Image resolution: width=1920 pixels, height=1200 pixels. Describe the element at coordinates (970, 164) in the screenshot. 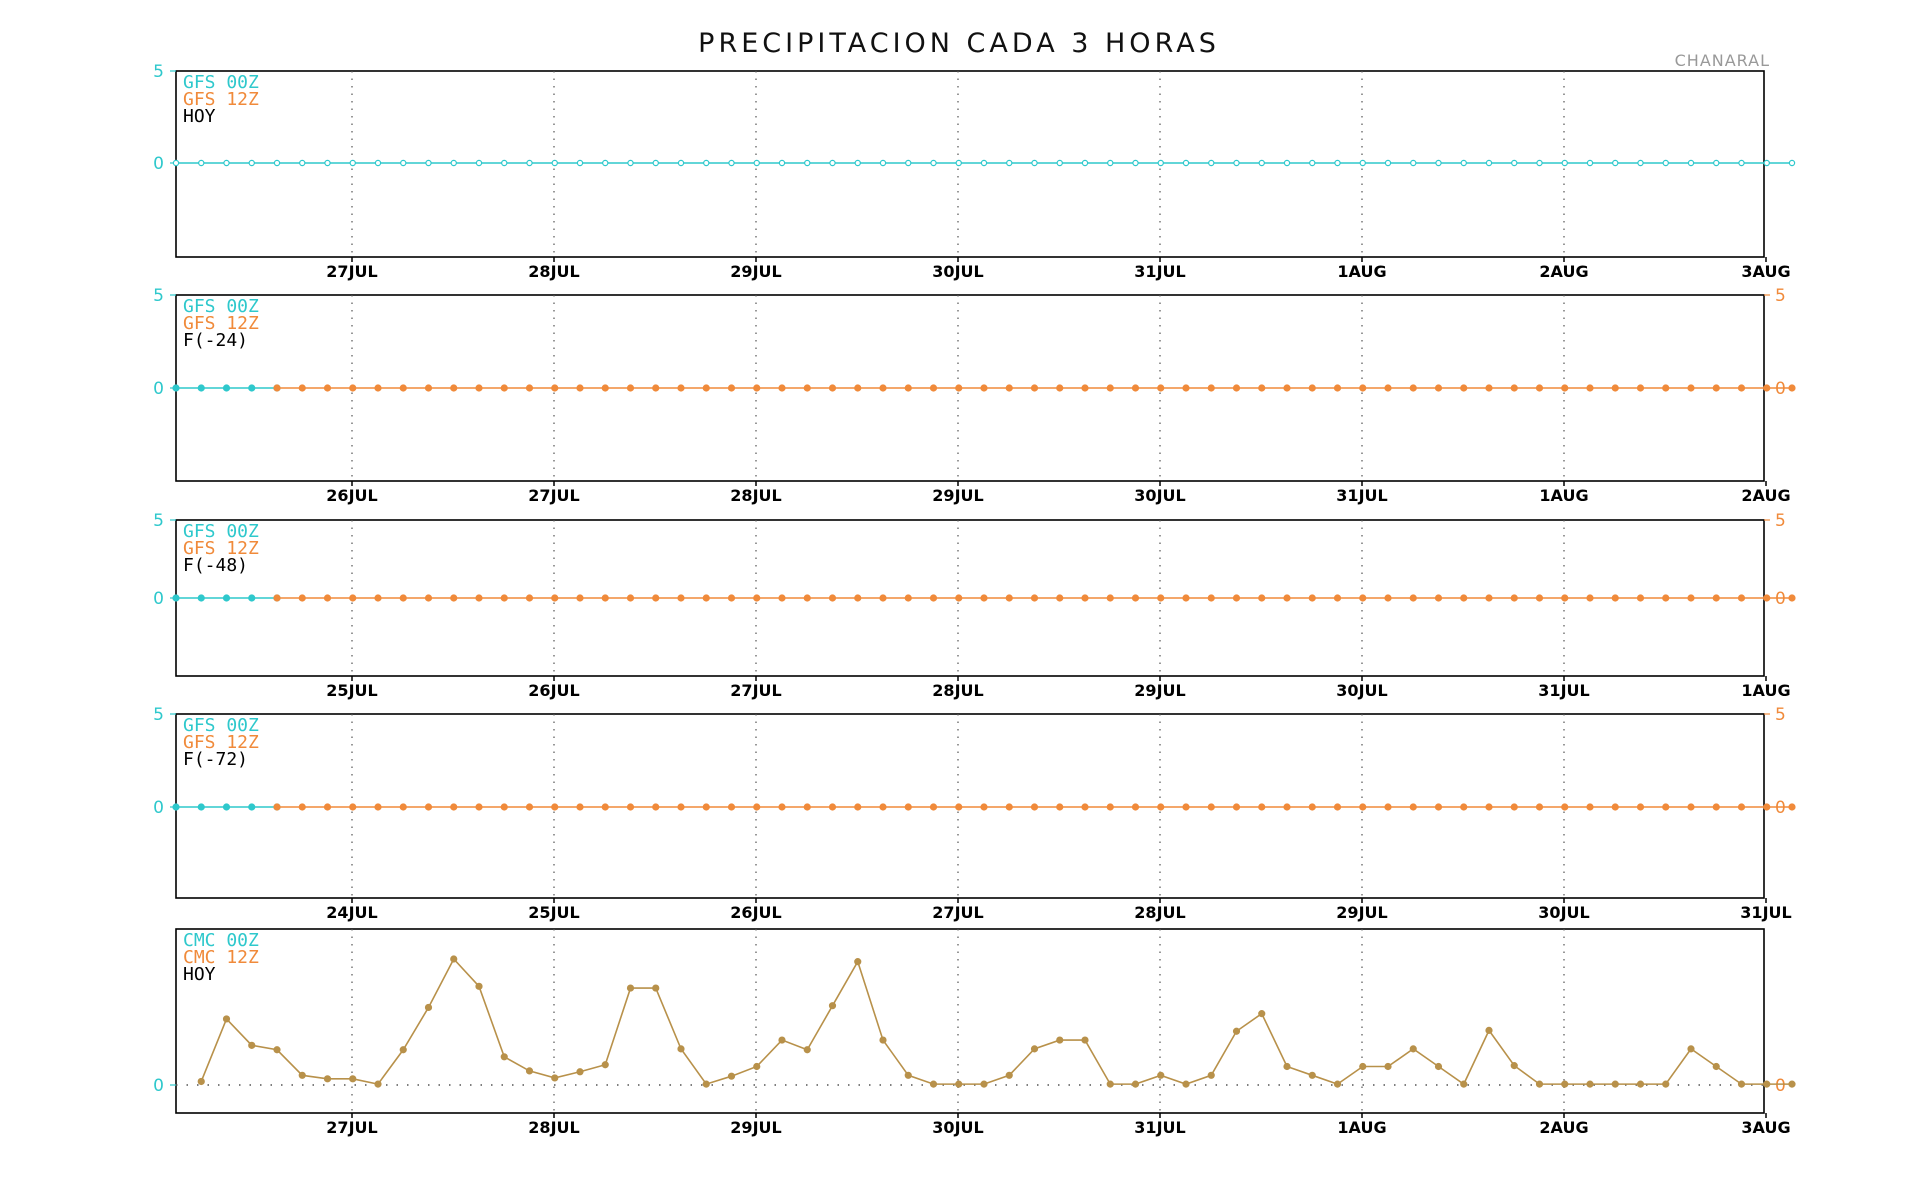

I see `panel-frame` at that location.